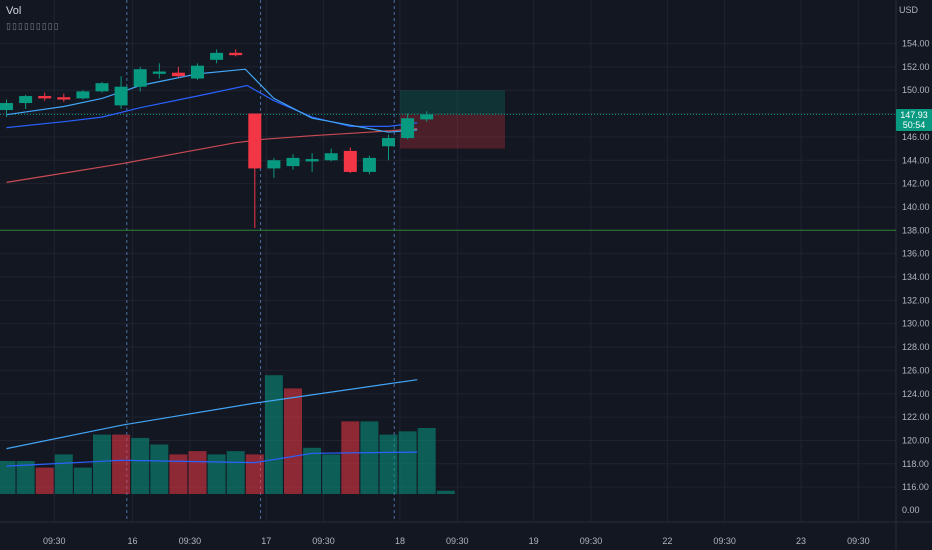 This screenshot has width=932, height=550. I want to click on y-tick-label: 136.00, so click(916, 254).